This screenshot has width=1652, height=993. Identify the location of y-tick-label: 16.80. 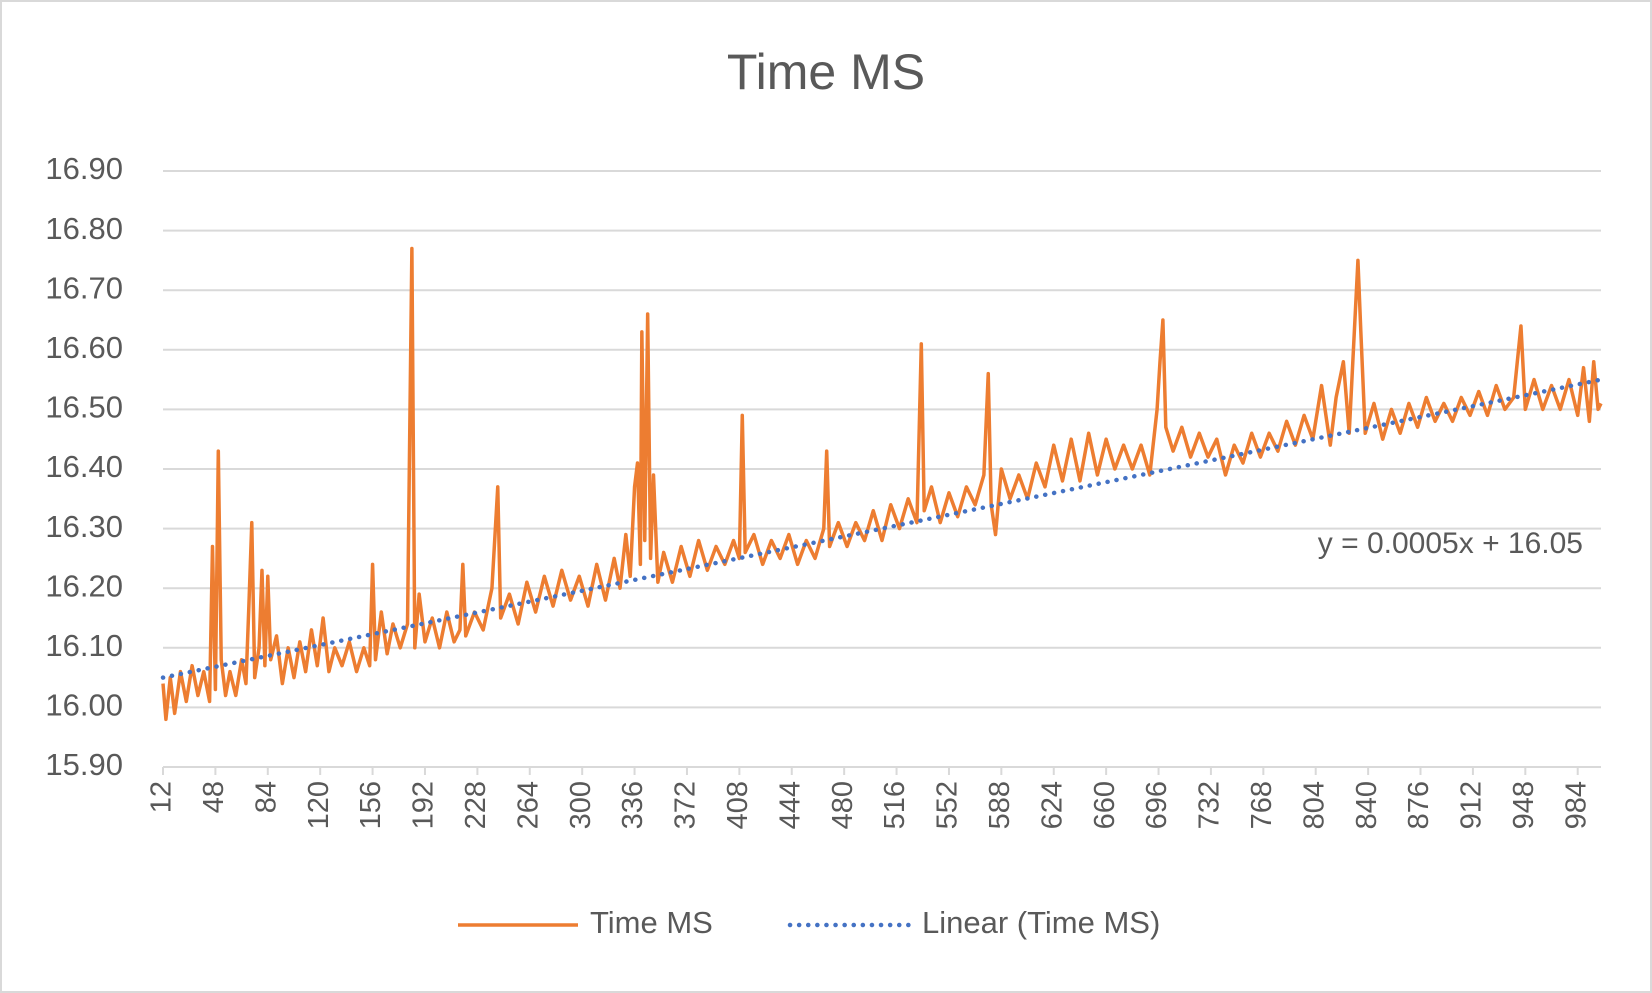
(84, 228).